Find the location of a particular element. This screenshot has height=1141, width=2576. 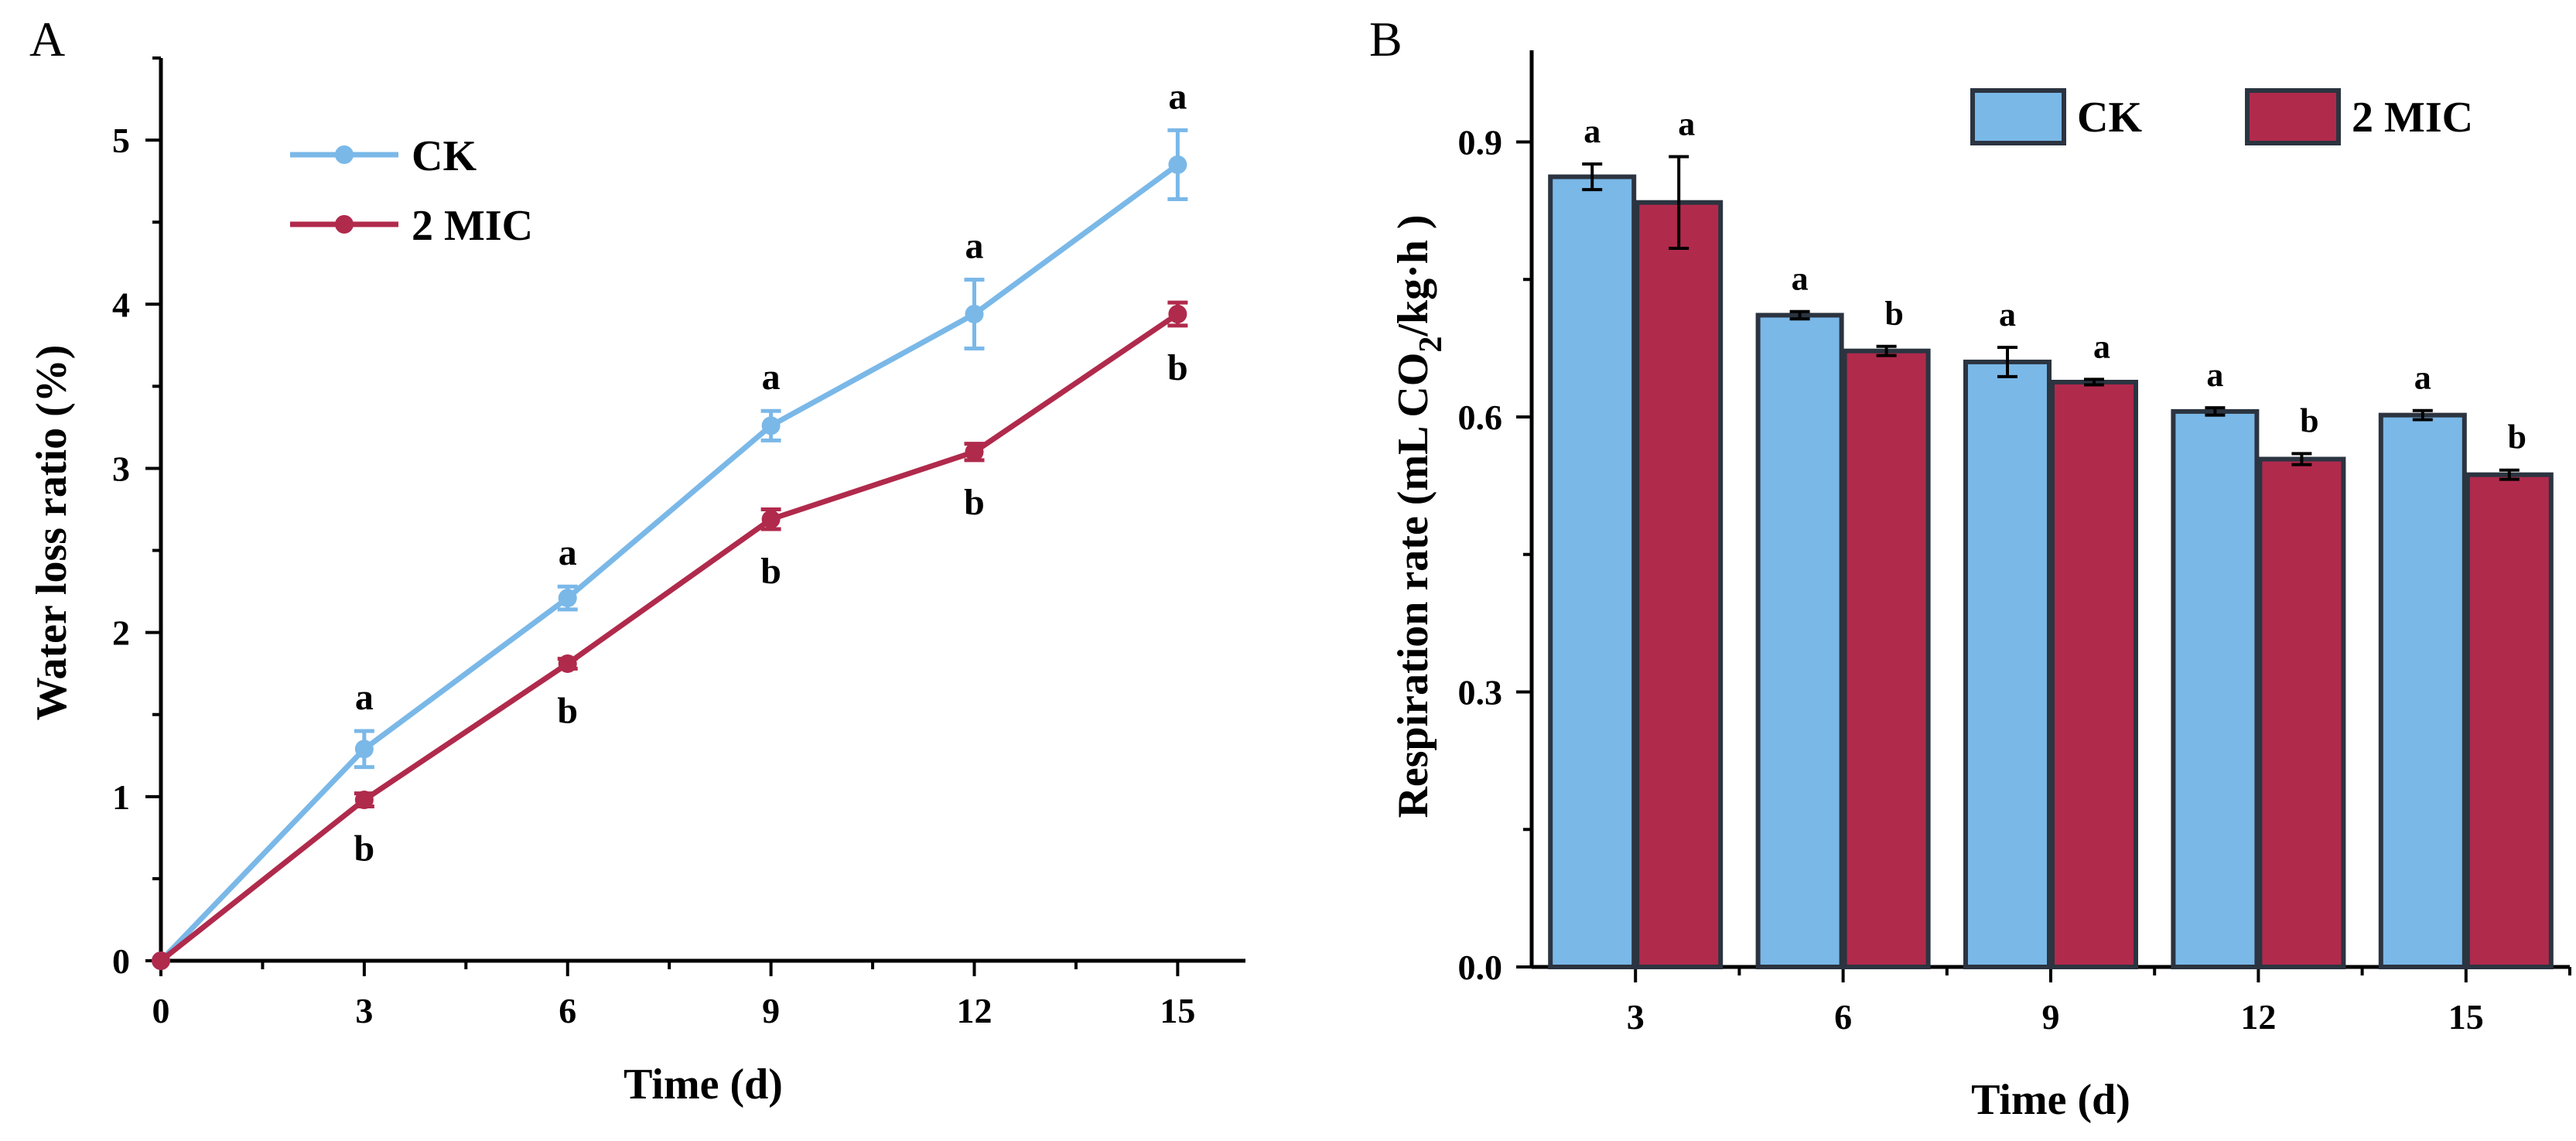

y-axis-title: Respiration rate (mL CO2/kg·h ) is located at coordinates (1419, 516).